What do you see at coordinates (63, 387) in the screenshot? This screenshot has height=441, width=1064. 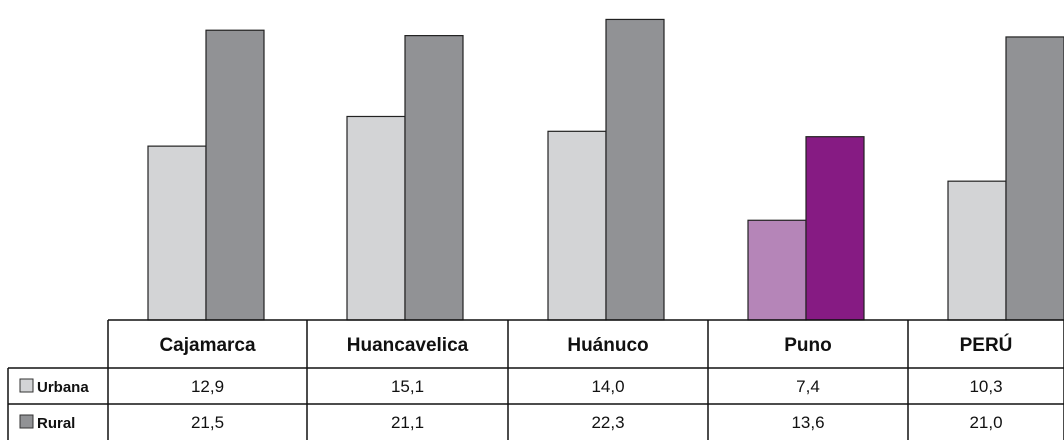 I see `series-label-urbana: Urbana` at bounding box center [63, 387].